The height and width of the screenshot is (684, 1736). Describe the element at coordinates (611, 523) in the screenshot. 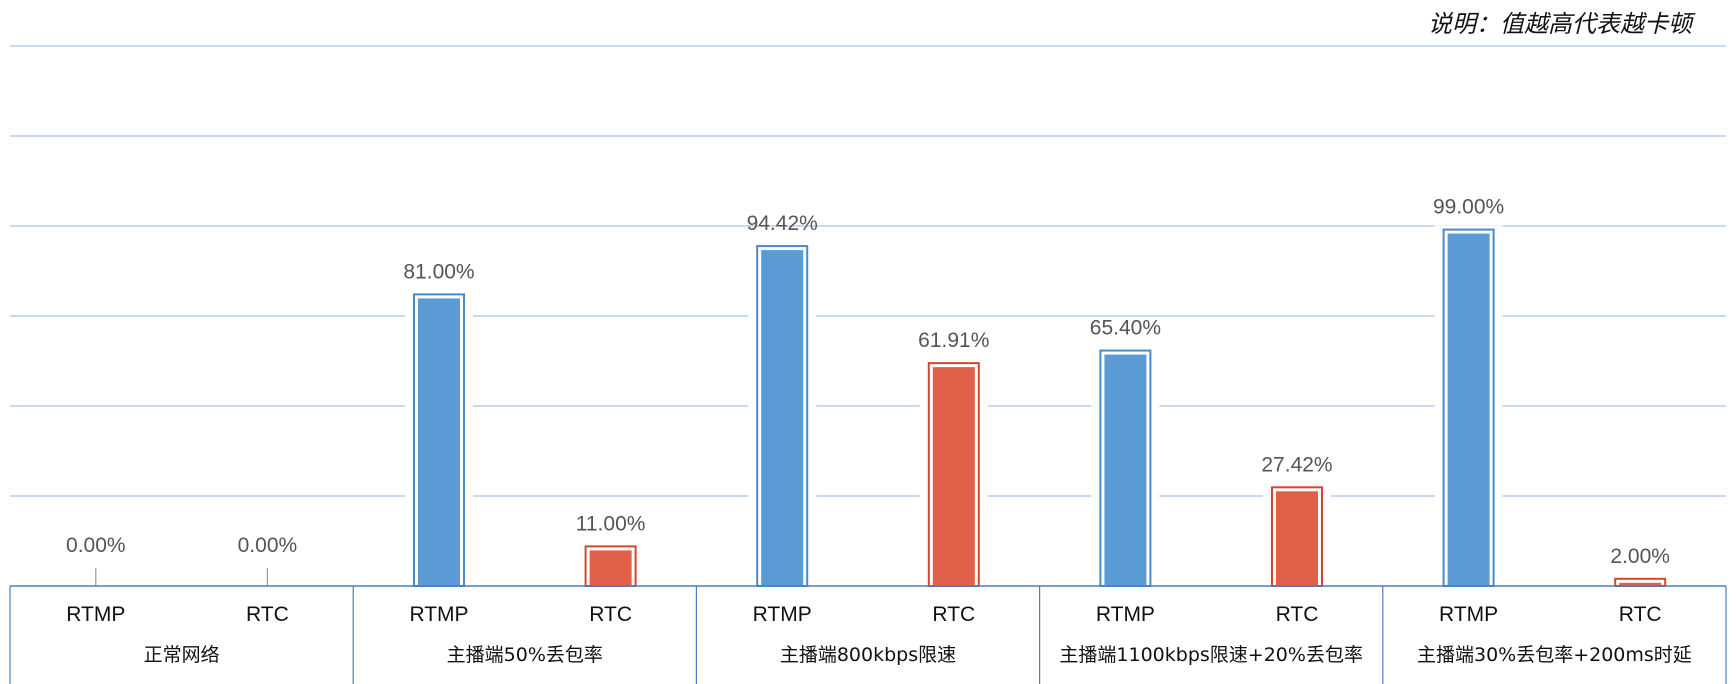

I see `data-label: 11.00%` at that location.